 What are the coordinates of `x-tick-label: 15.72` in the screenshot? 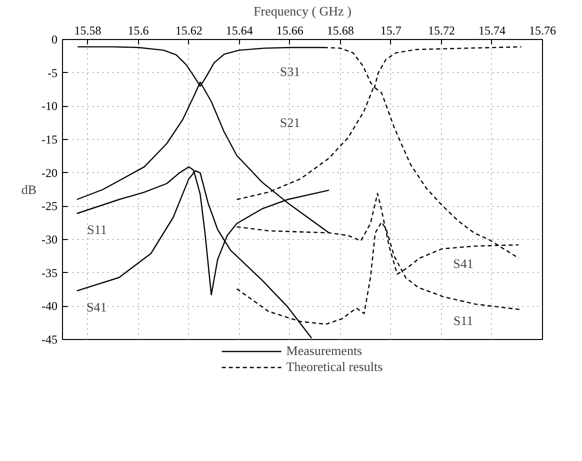 It's located at (441, 31).